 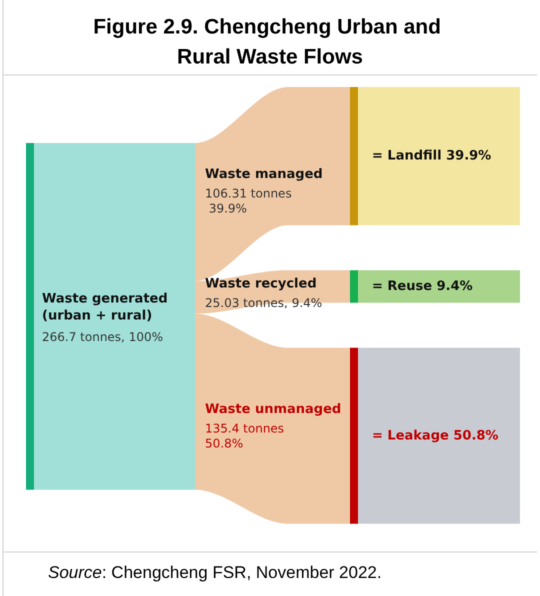 I want to click on text: Waste generated (urban + rural), so click(x=105, y=307).